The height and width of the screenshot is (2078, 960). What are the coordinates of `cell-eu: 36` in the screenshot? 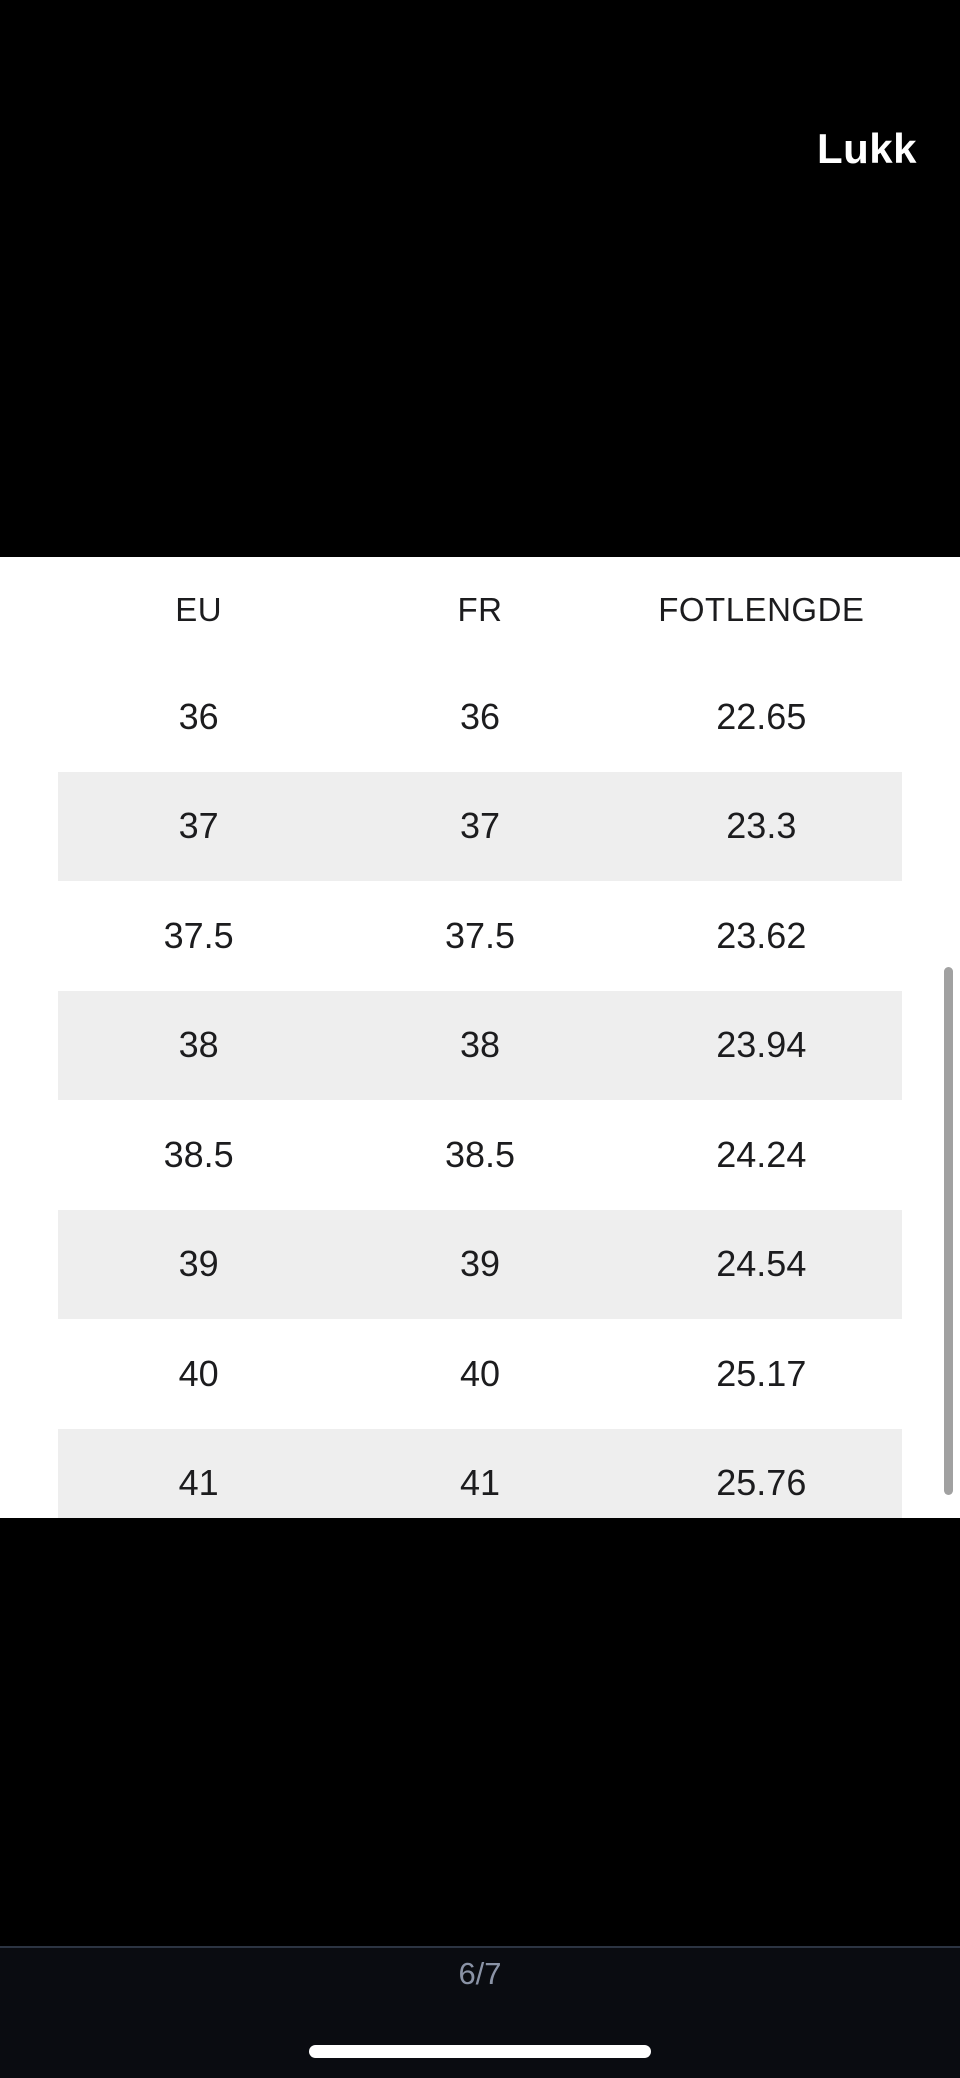 It's located at (198, 716).